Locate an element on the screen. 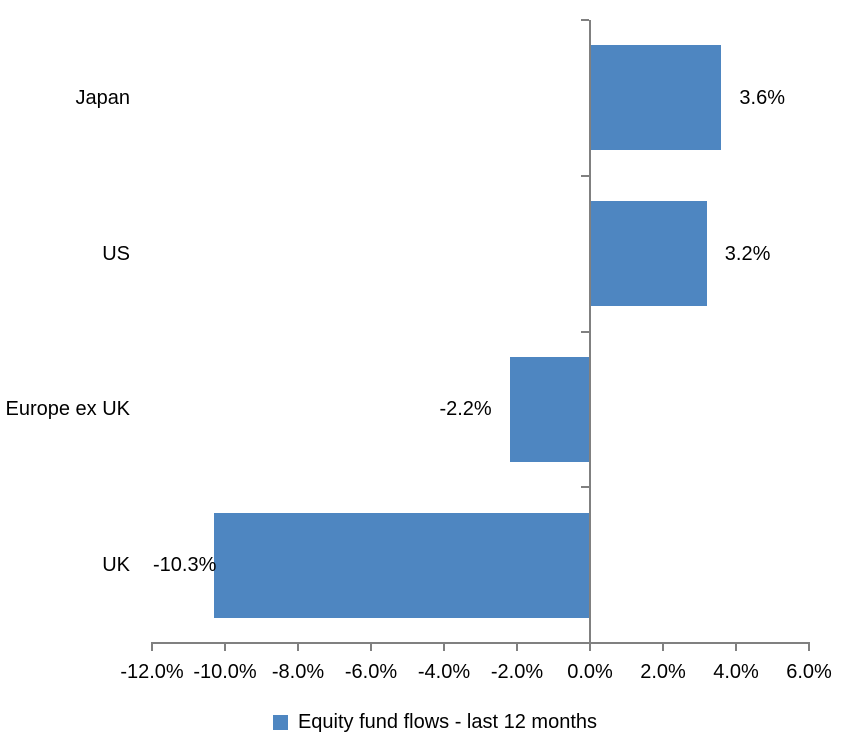  x-tick-label: 6.0% is located at coordinates (809, 672).